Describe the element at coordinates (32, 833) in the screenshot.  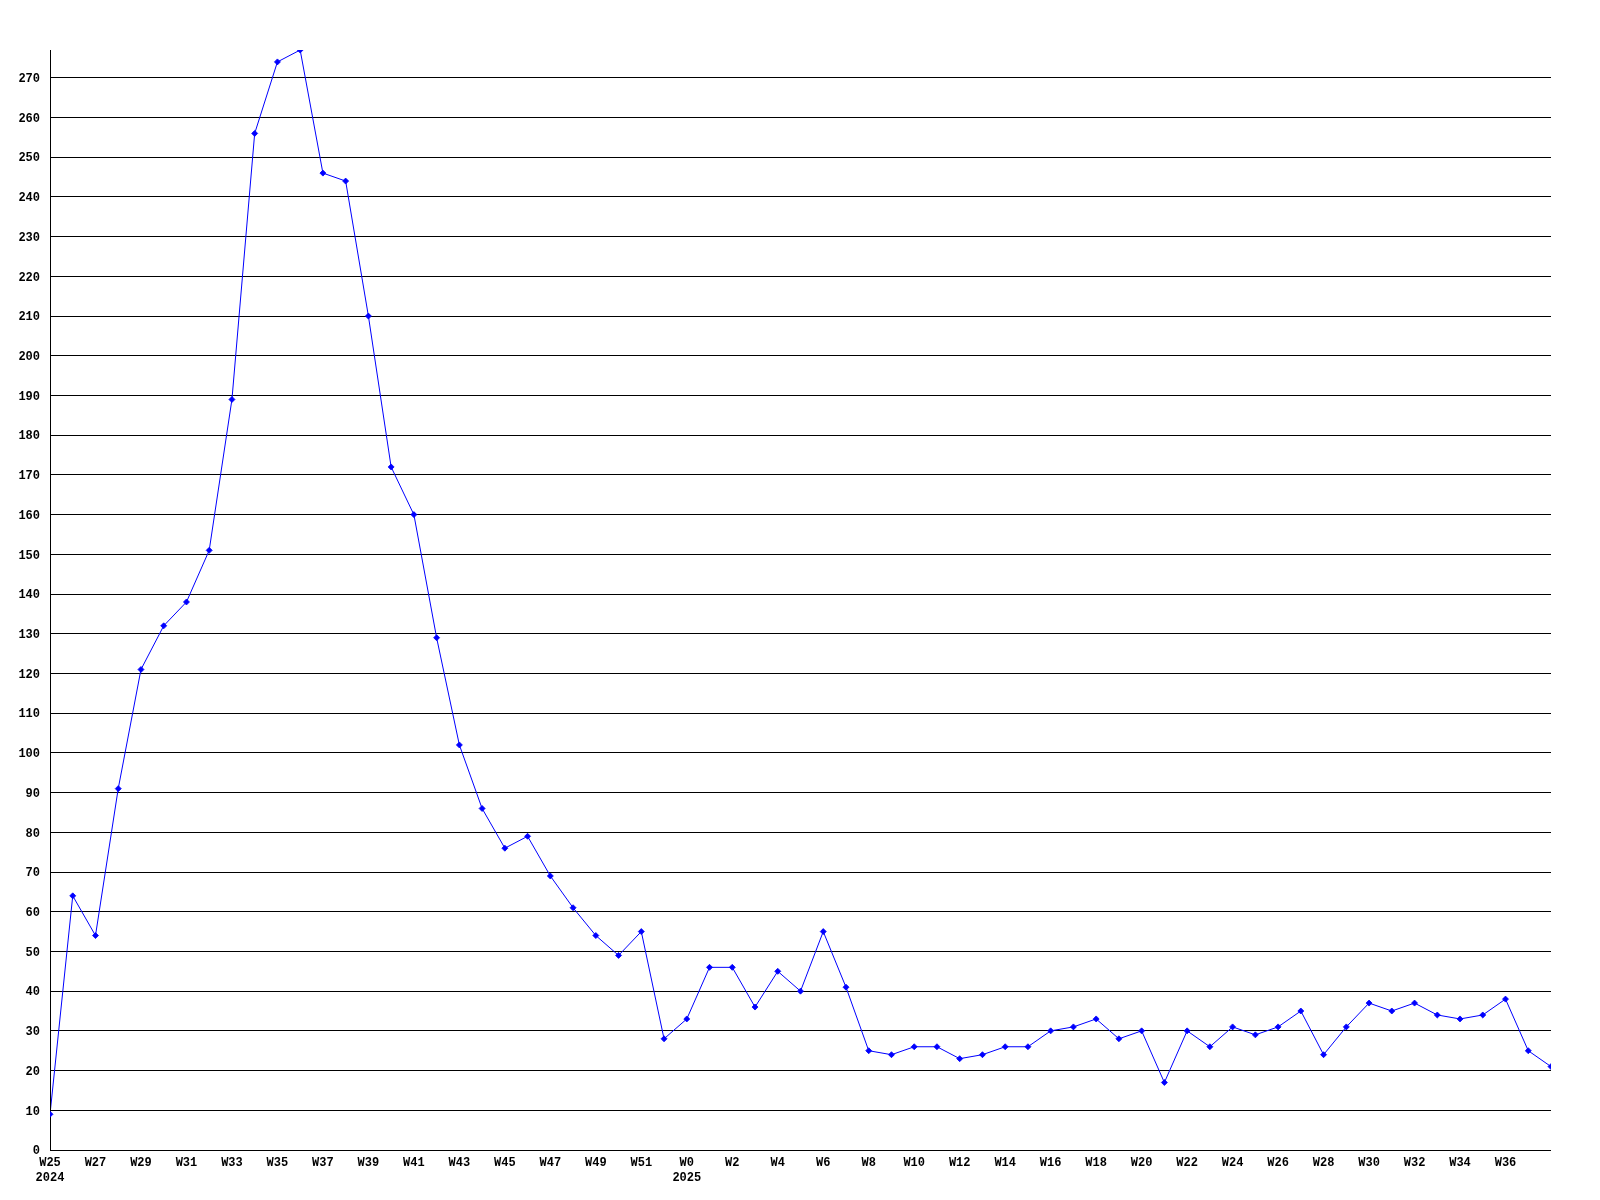
I see `y-tick-label: 80` at that location.